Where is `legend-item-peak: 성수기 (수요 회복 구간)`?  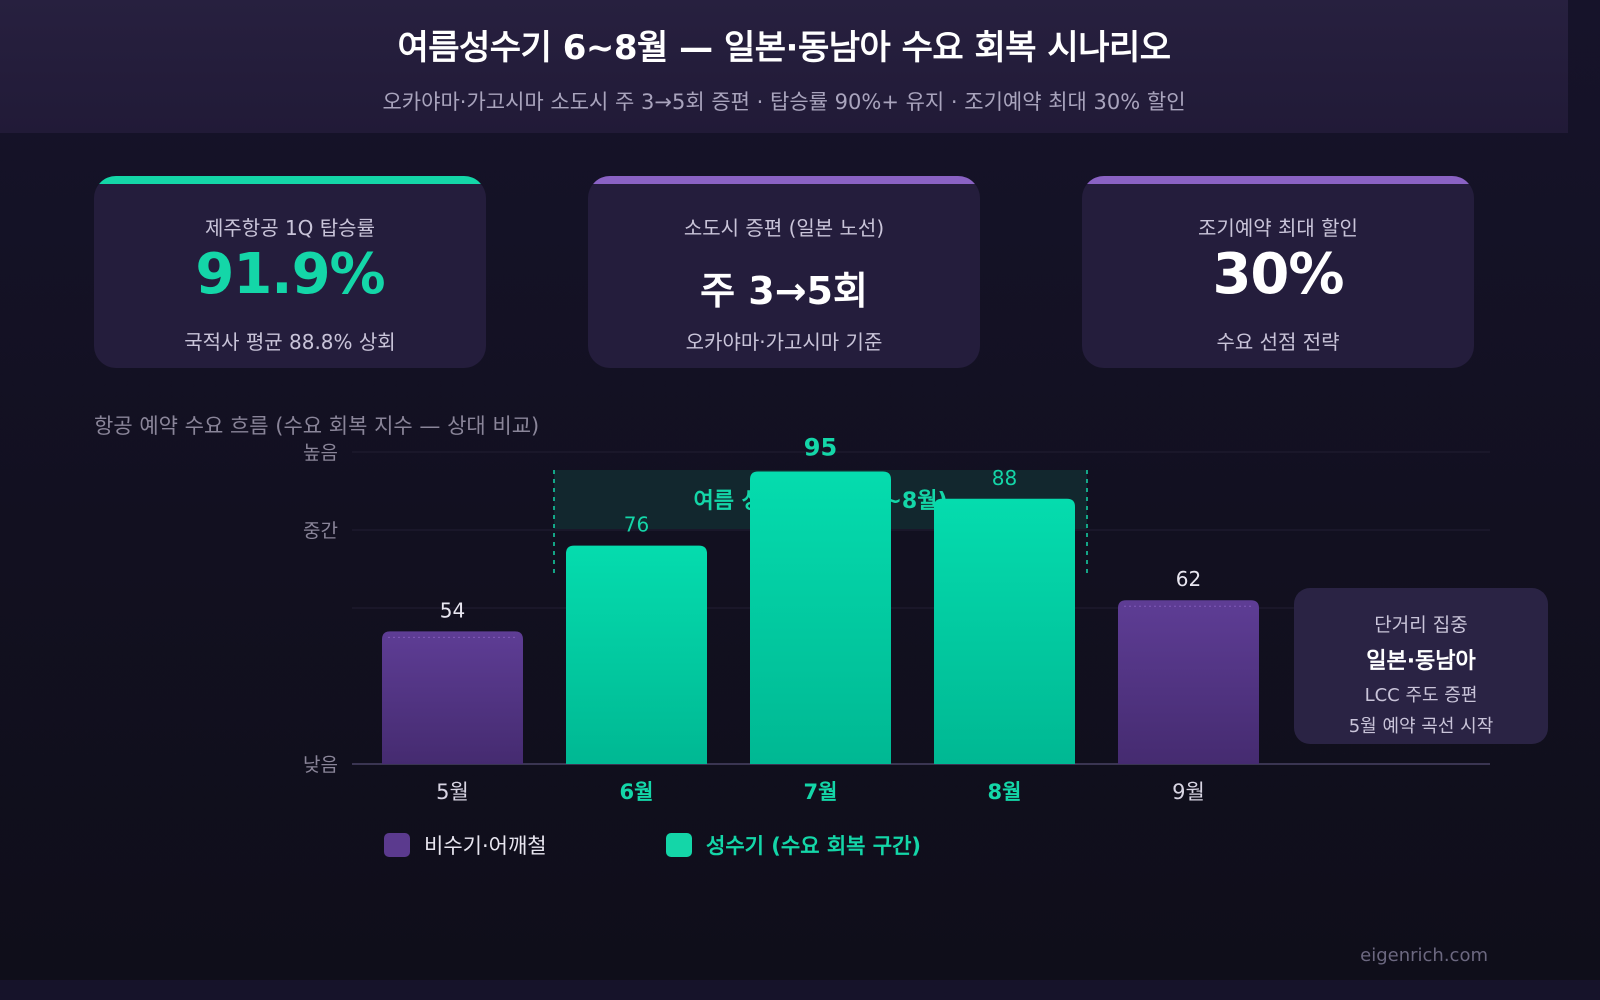 legend-item-peak: 성수기 (수요 회복 구간) is located at coordinates (793, 845).